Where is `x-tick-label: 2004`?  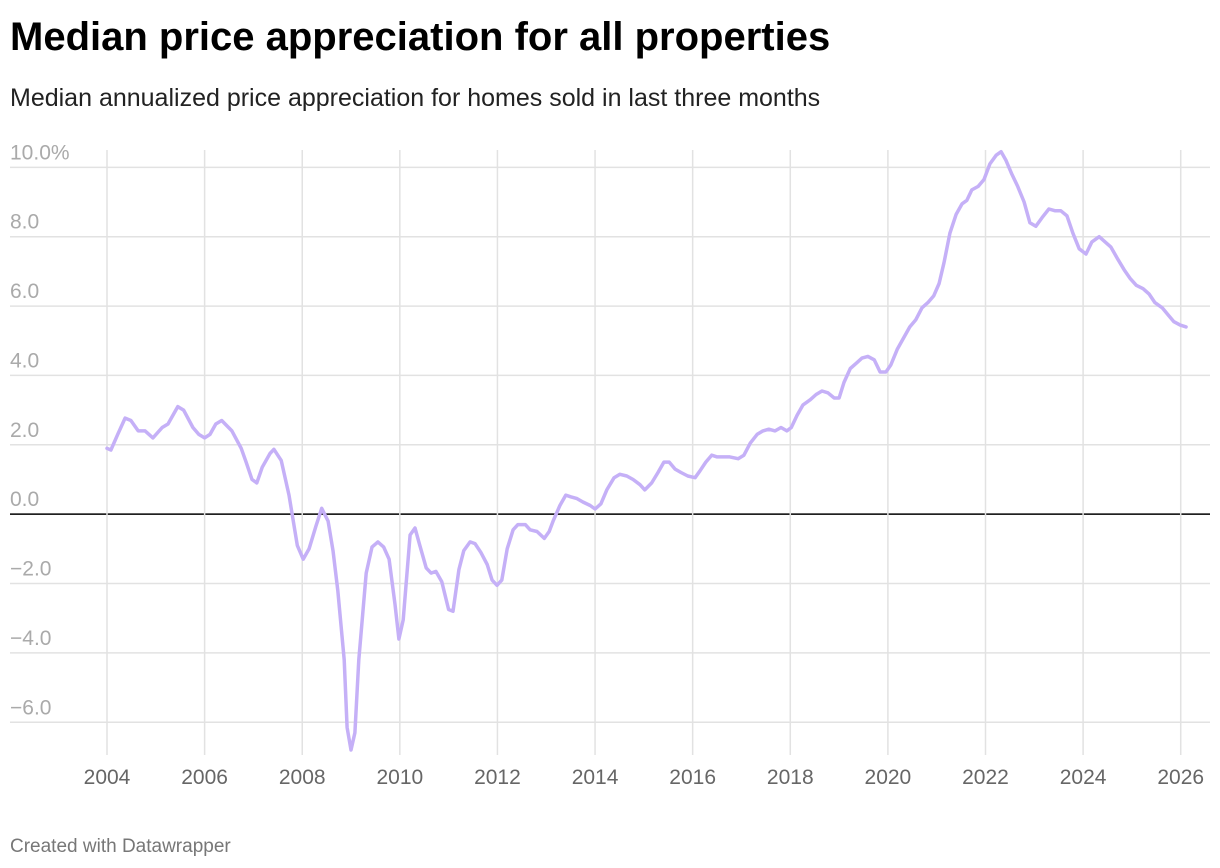
x-tick-label: 2004 is located at coordinates (107, 777).